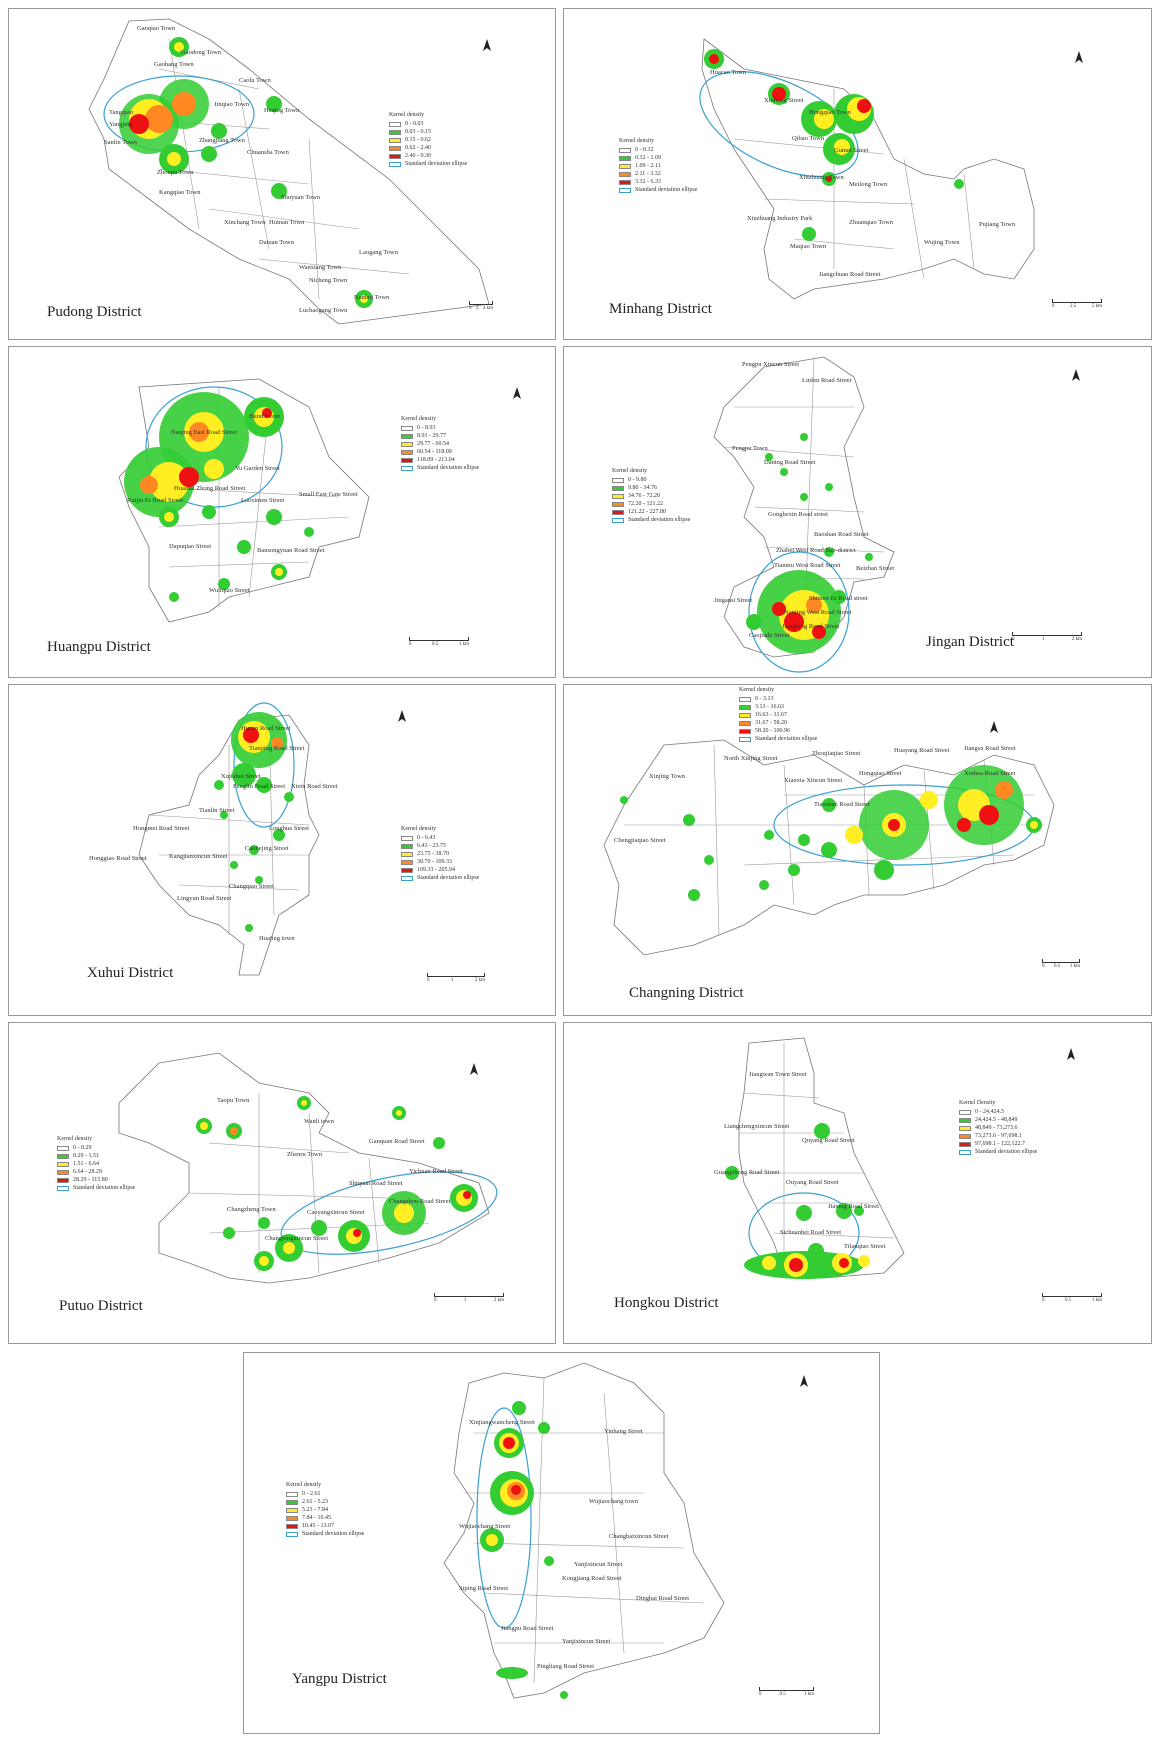 The height and width of the screenshot is (1739, 1156). I want to click on map-label: Huaihai Zhong Road Street, so click(210, 488).